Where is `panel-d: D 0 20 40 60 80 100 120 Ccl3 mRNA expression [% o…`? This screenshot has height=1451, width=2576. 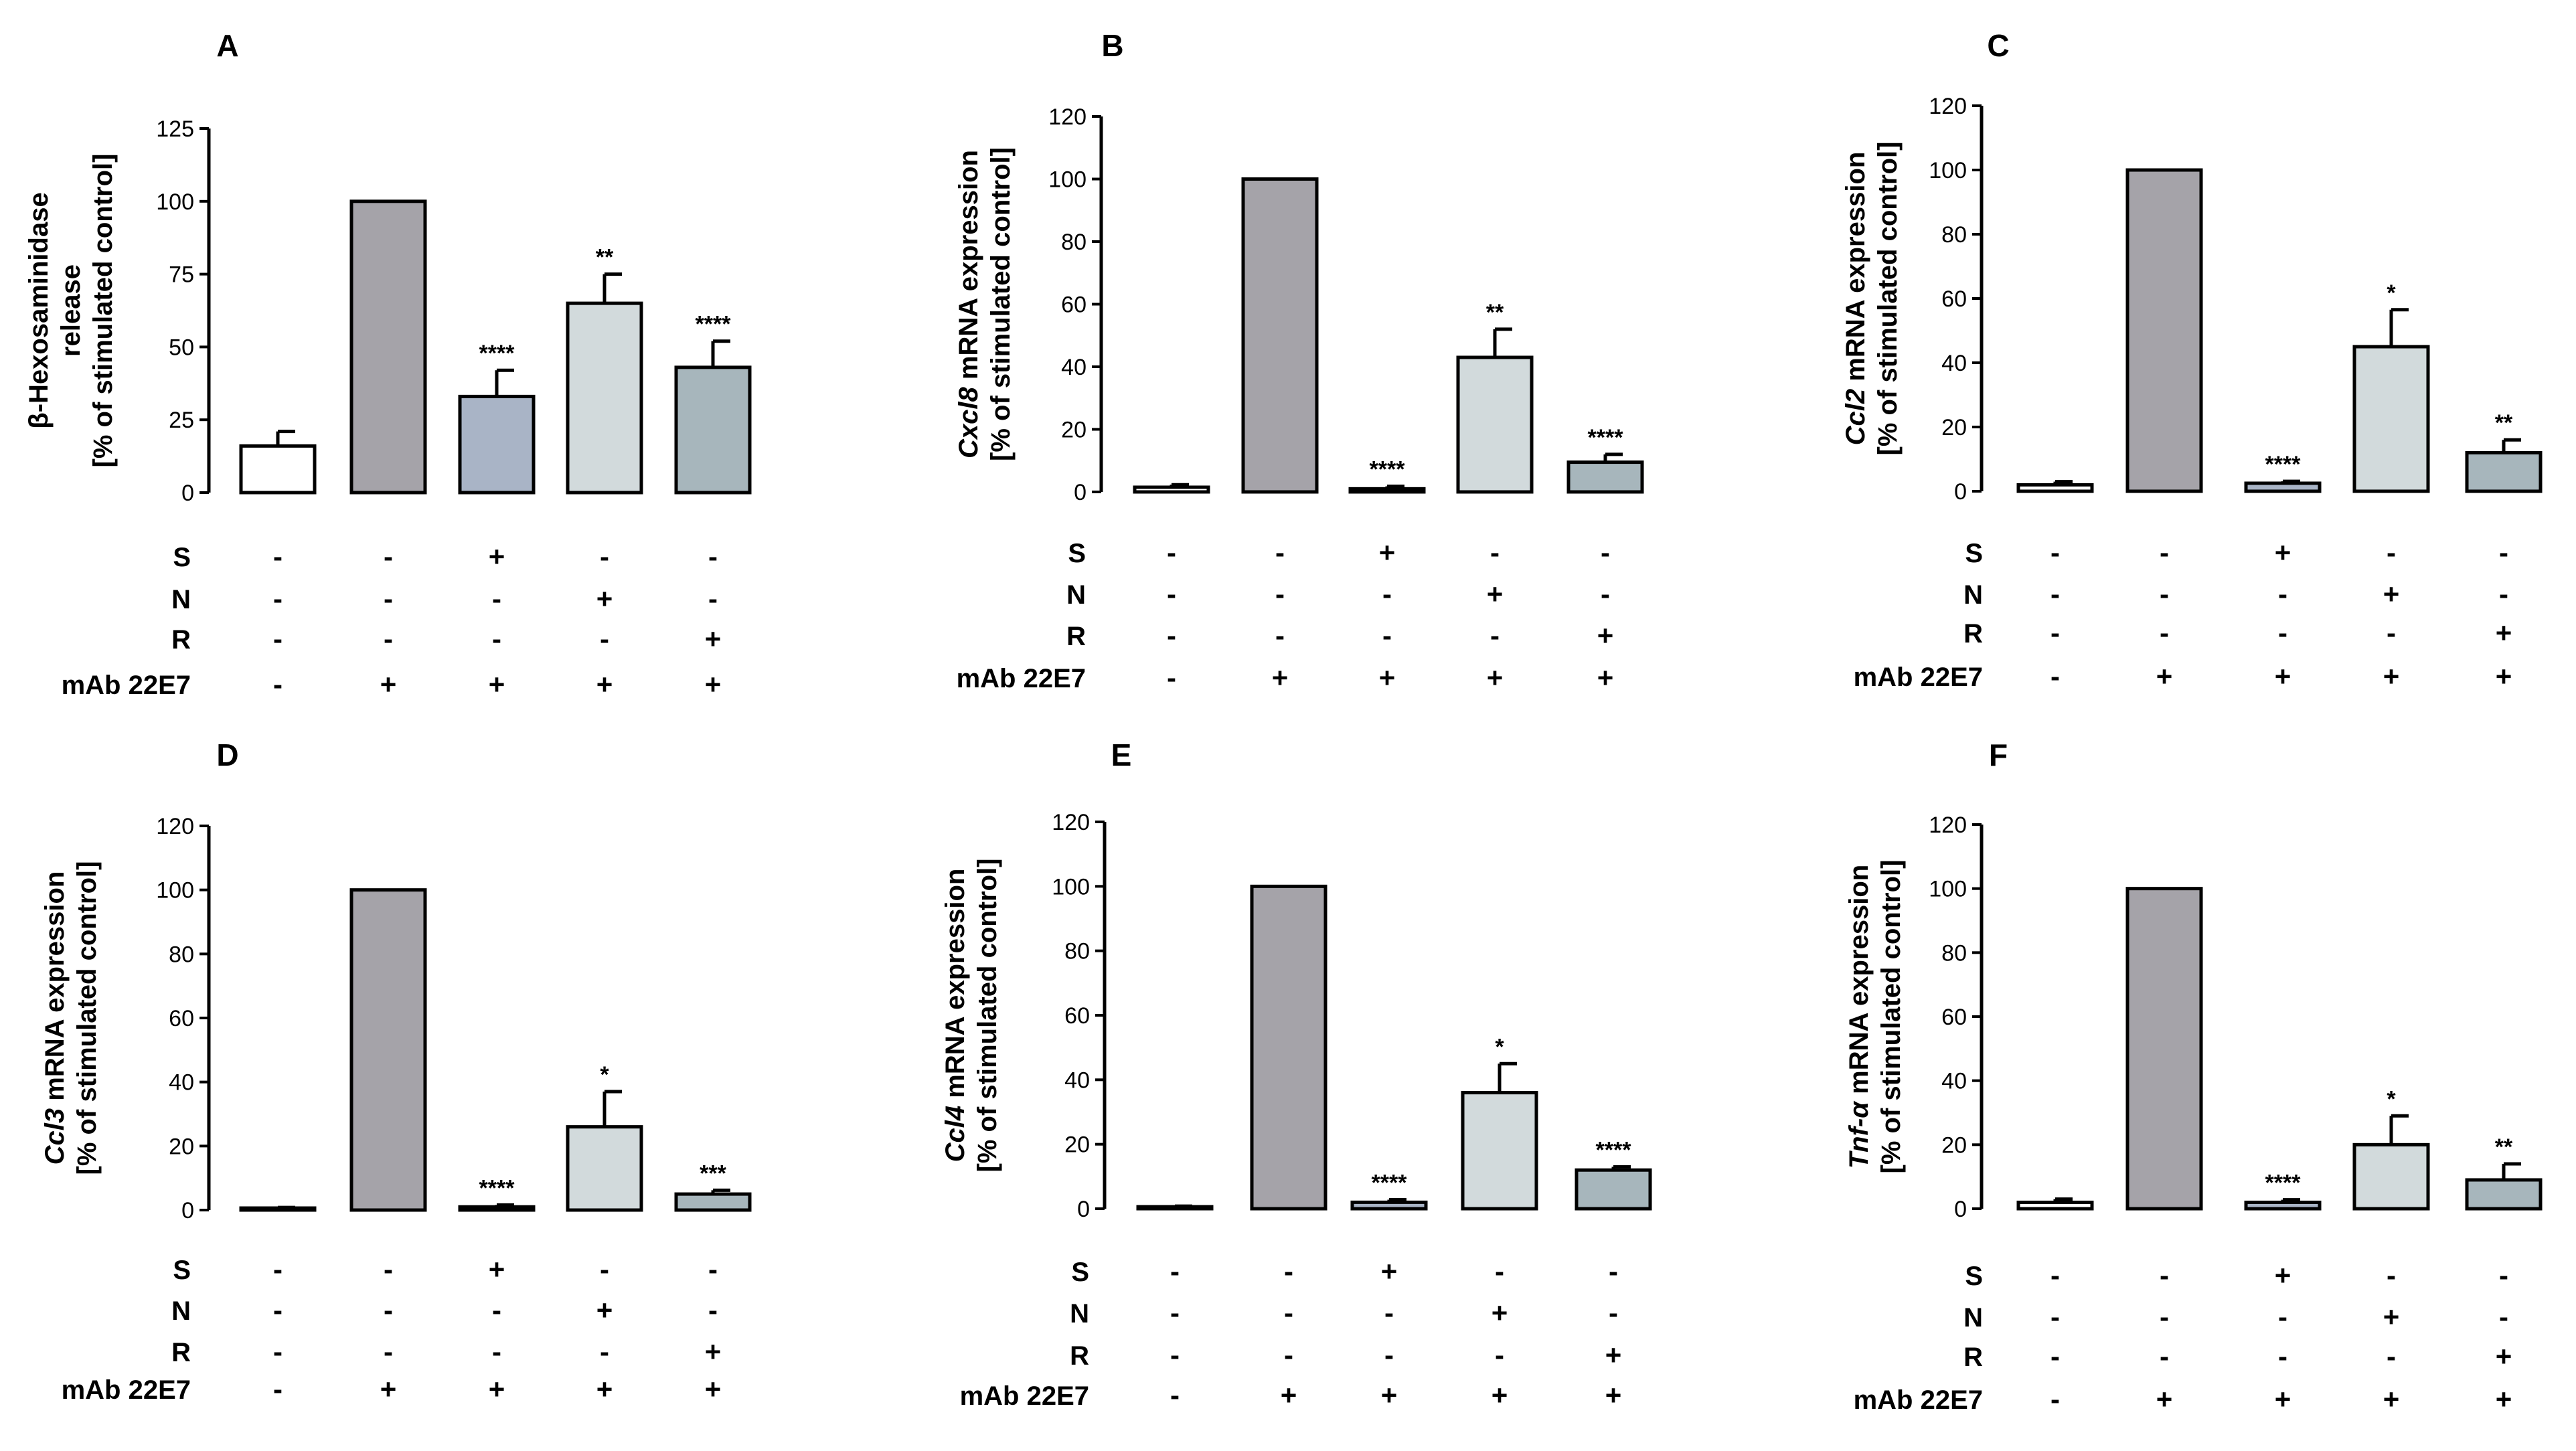 panel-d: D 0 20 40 60 80 100 120 Ccl3 mRNA expression [% o… is located at coordinates (396, 1071).